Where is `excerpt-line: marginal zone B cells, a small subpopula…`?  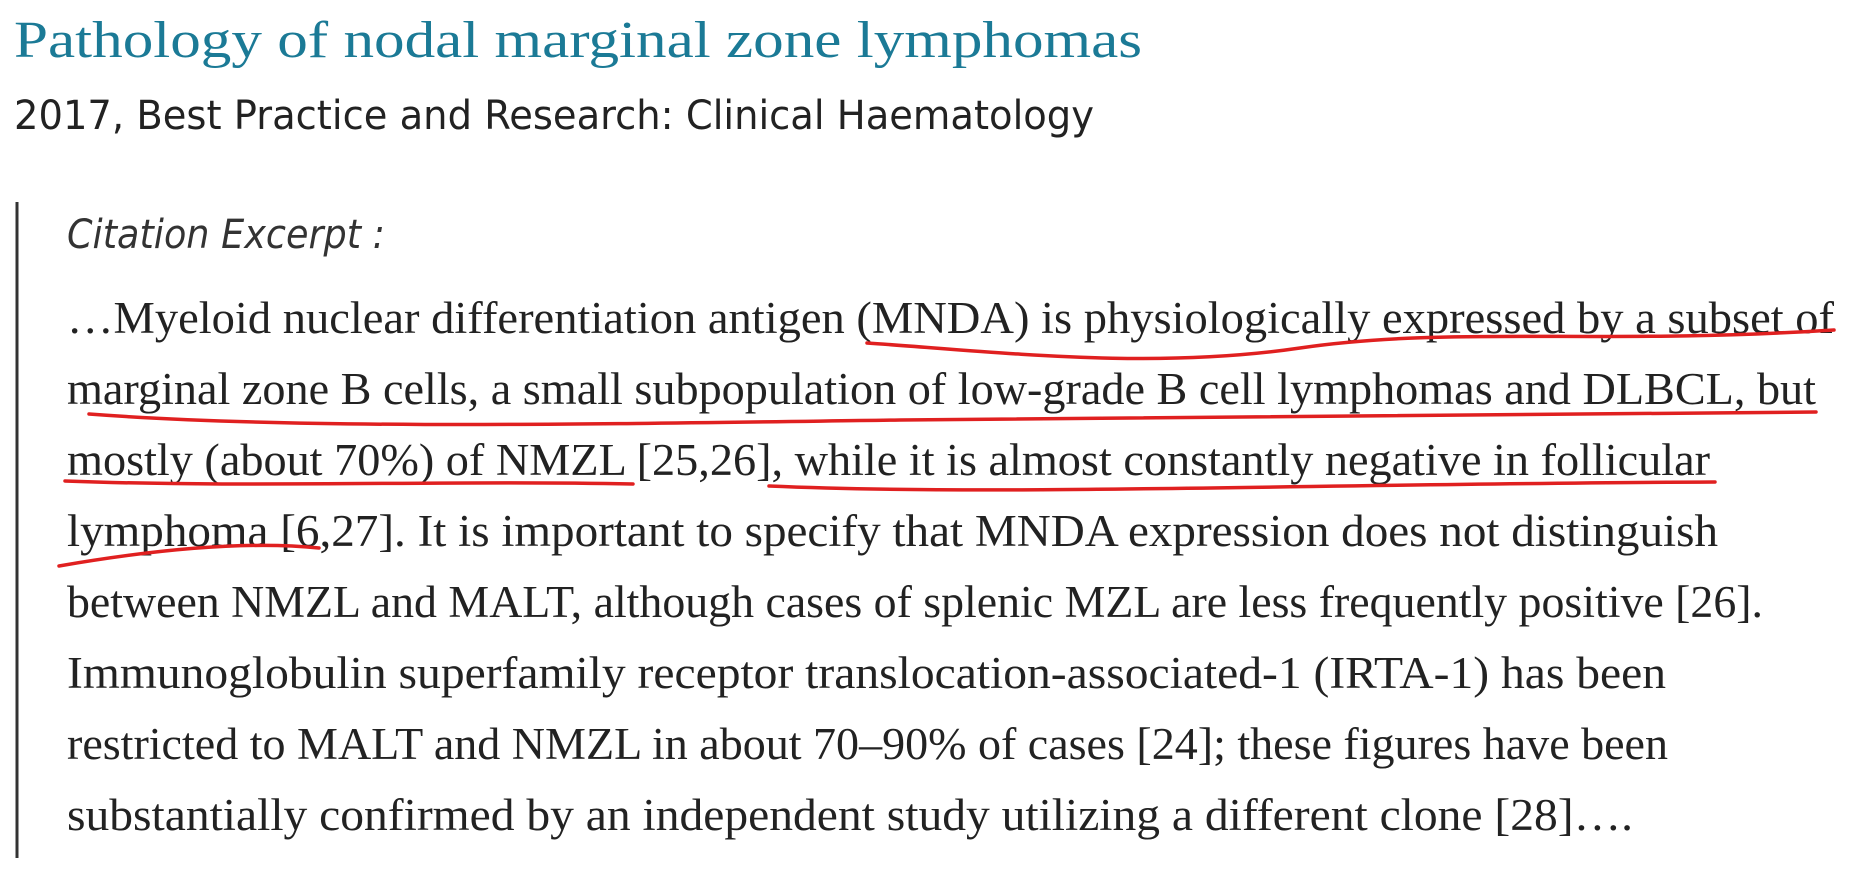
excerpt-line: marginal zone B cells, a small subpopula… is located at coordinates (941, 389).